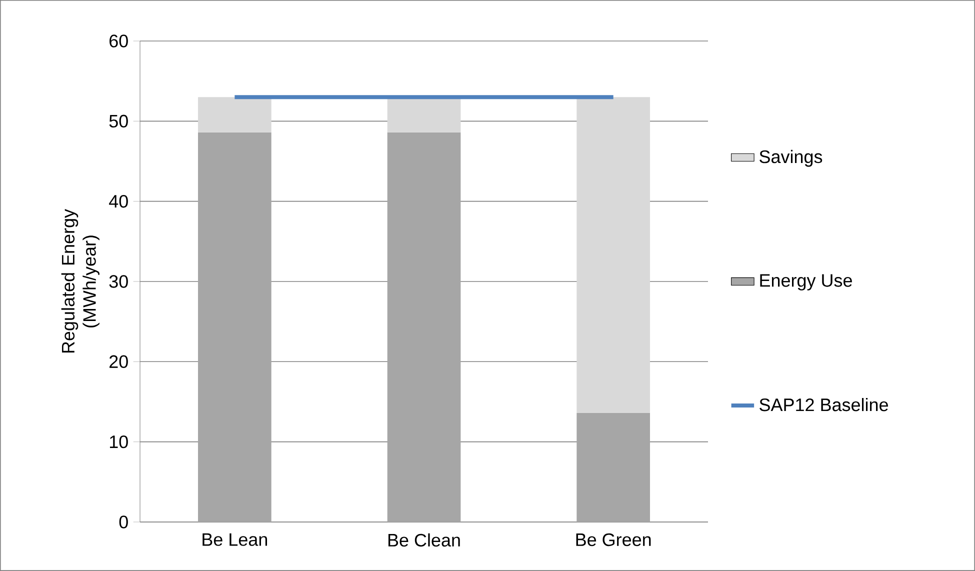  What do you see at coordinates (824, 405) in the screenshot?
I see `legend-label: SAP12 Baseline` at bounding box center [824, 405].